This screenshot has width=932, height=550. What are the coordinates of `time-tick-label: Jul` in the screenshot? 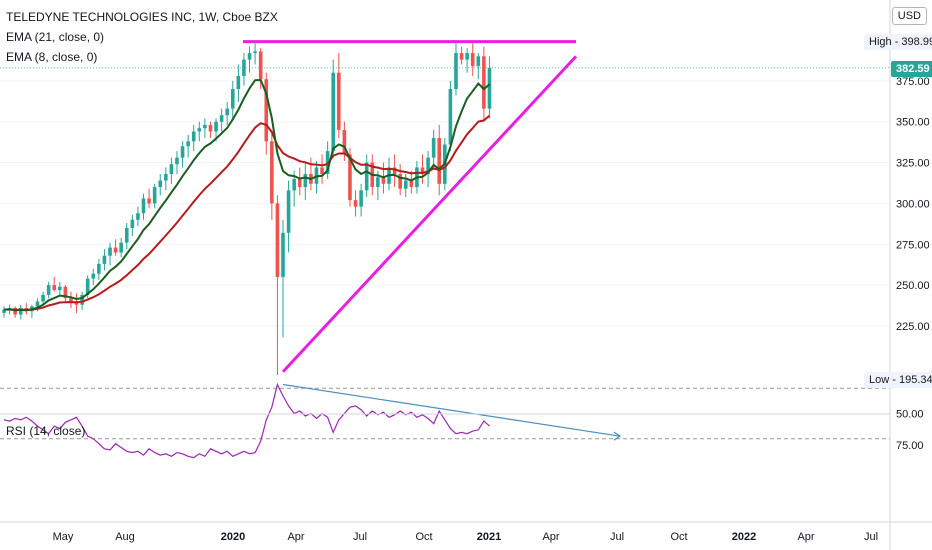 It's located at (360, 537).